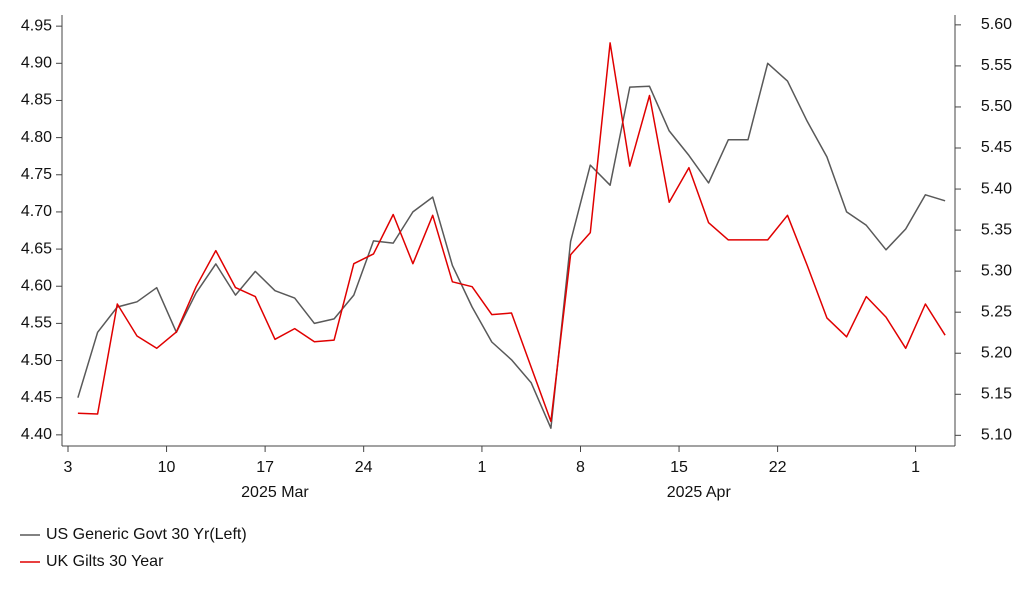  Describe the element at coordinates (36, 285) in the screenshot. I see `y-tick-label: 4.60` at that location.